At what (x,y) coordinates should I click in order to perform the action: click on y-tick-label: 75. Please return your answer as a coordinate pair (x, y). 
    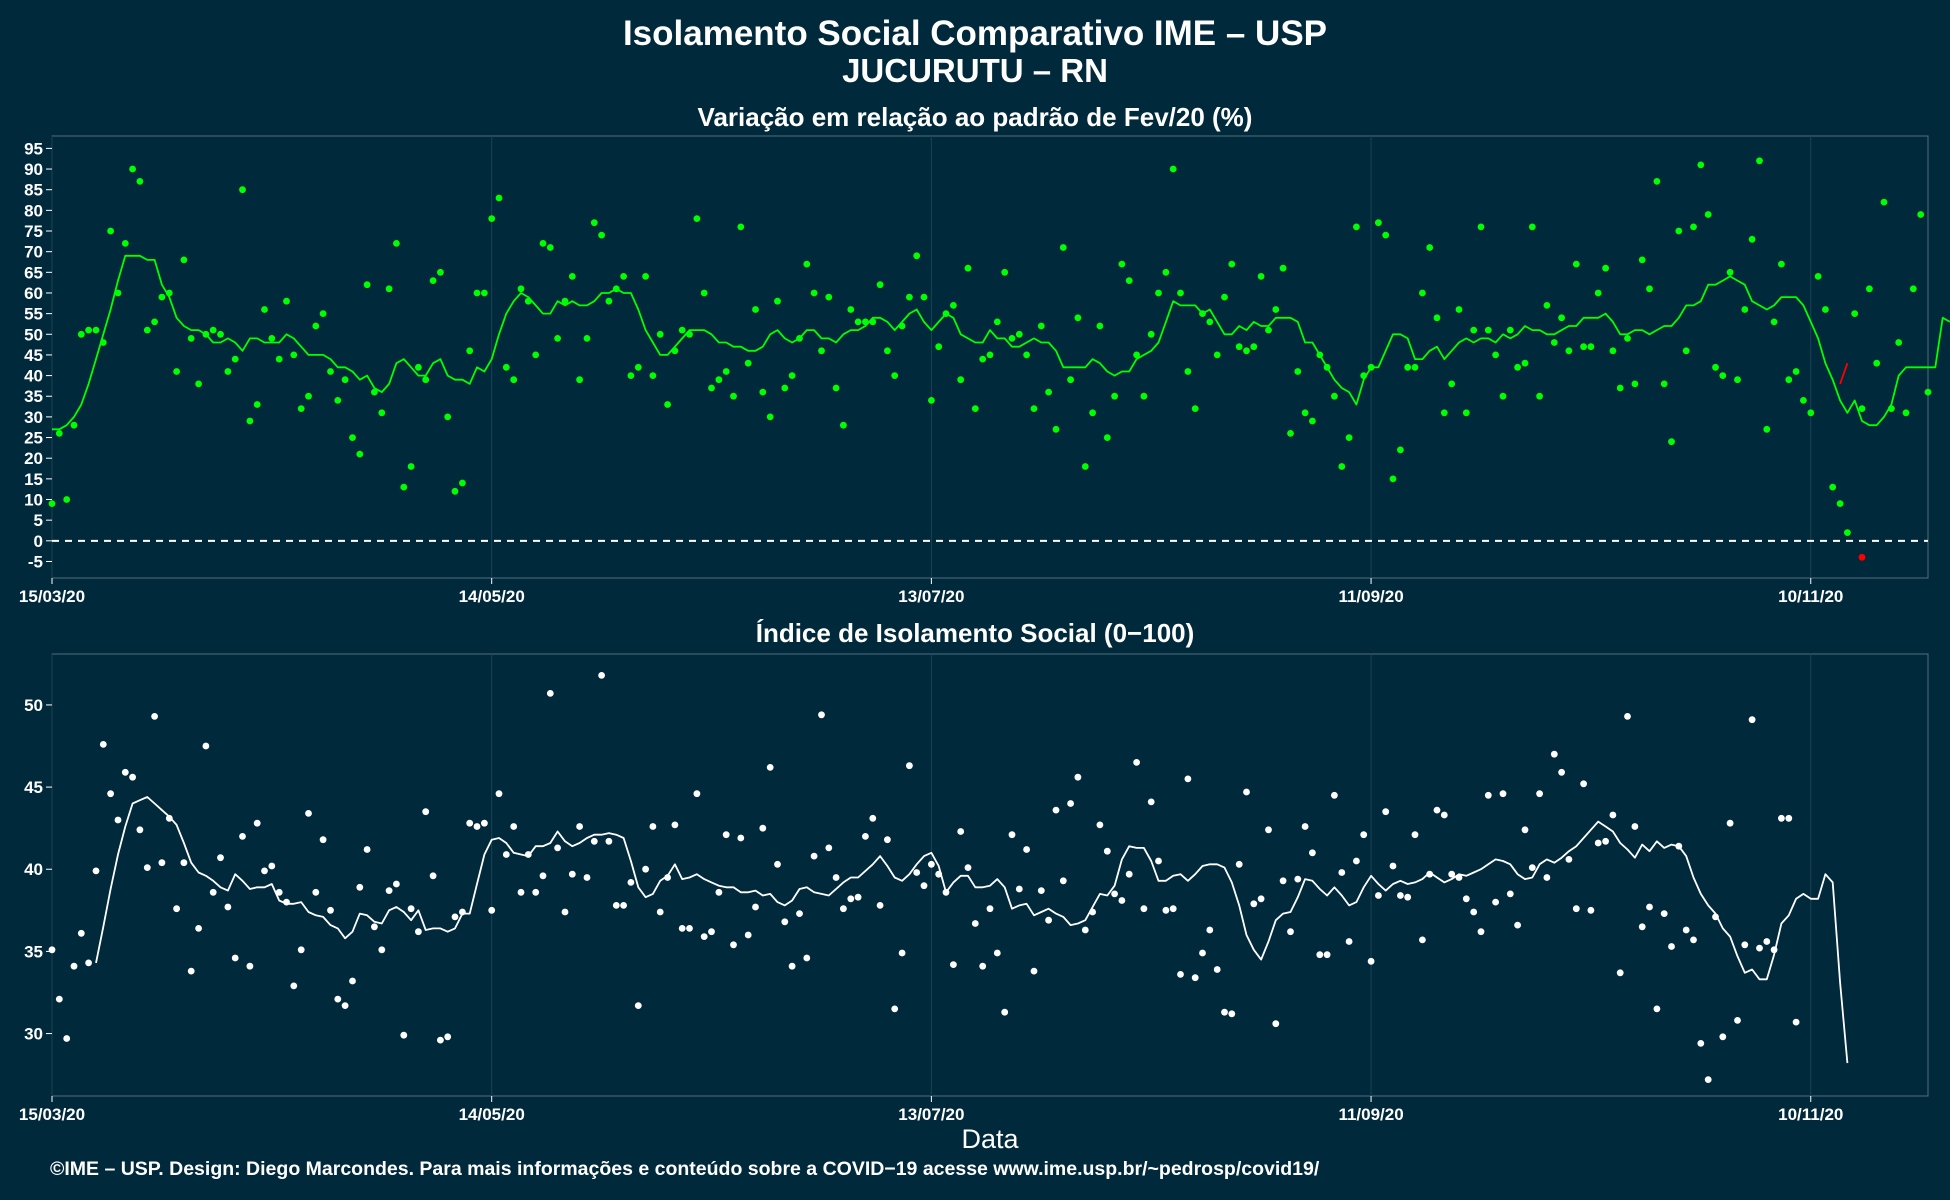
    Looking at the image, I should click on (33, 231).